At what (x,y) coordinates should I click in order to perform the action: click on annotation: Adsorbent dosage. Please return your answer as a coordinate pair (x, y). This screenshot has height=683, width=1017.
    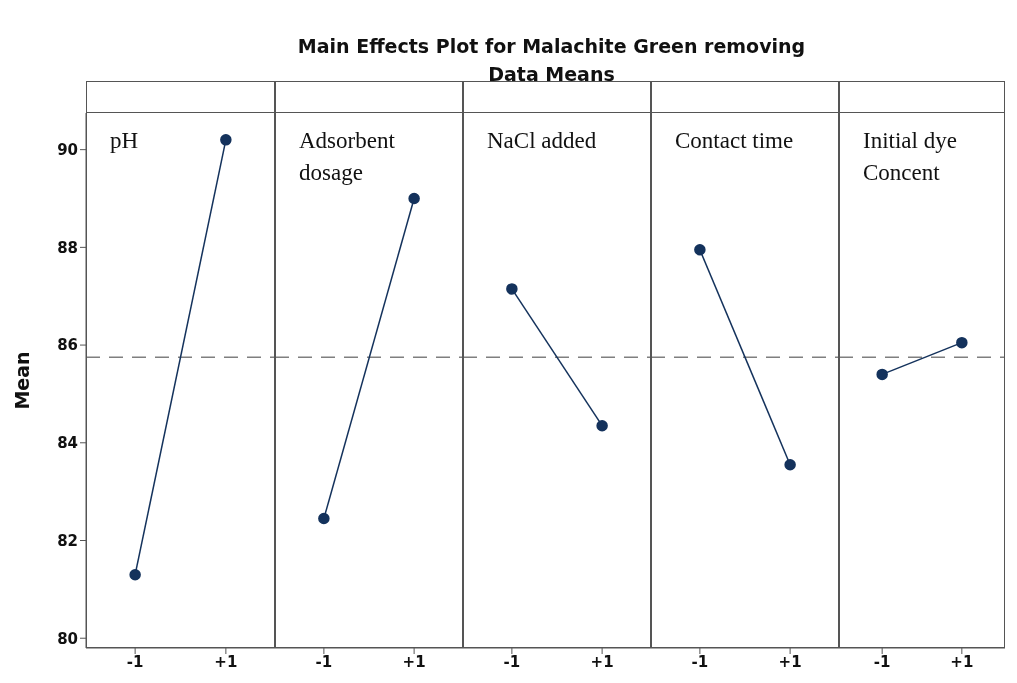
    Looking at the image, I should click on (347, 157).